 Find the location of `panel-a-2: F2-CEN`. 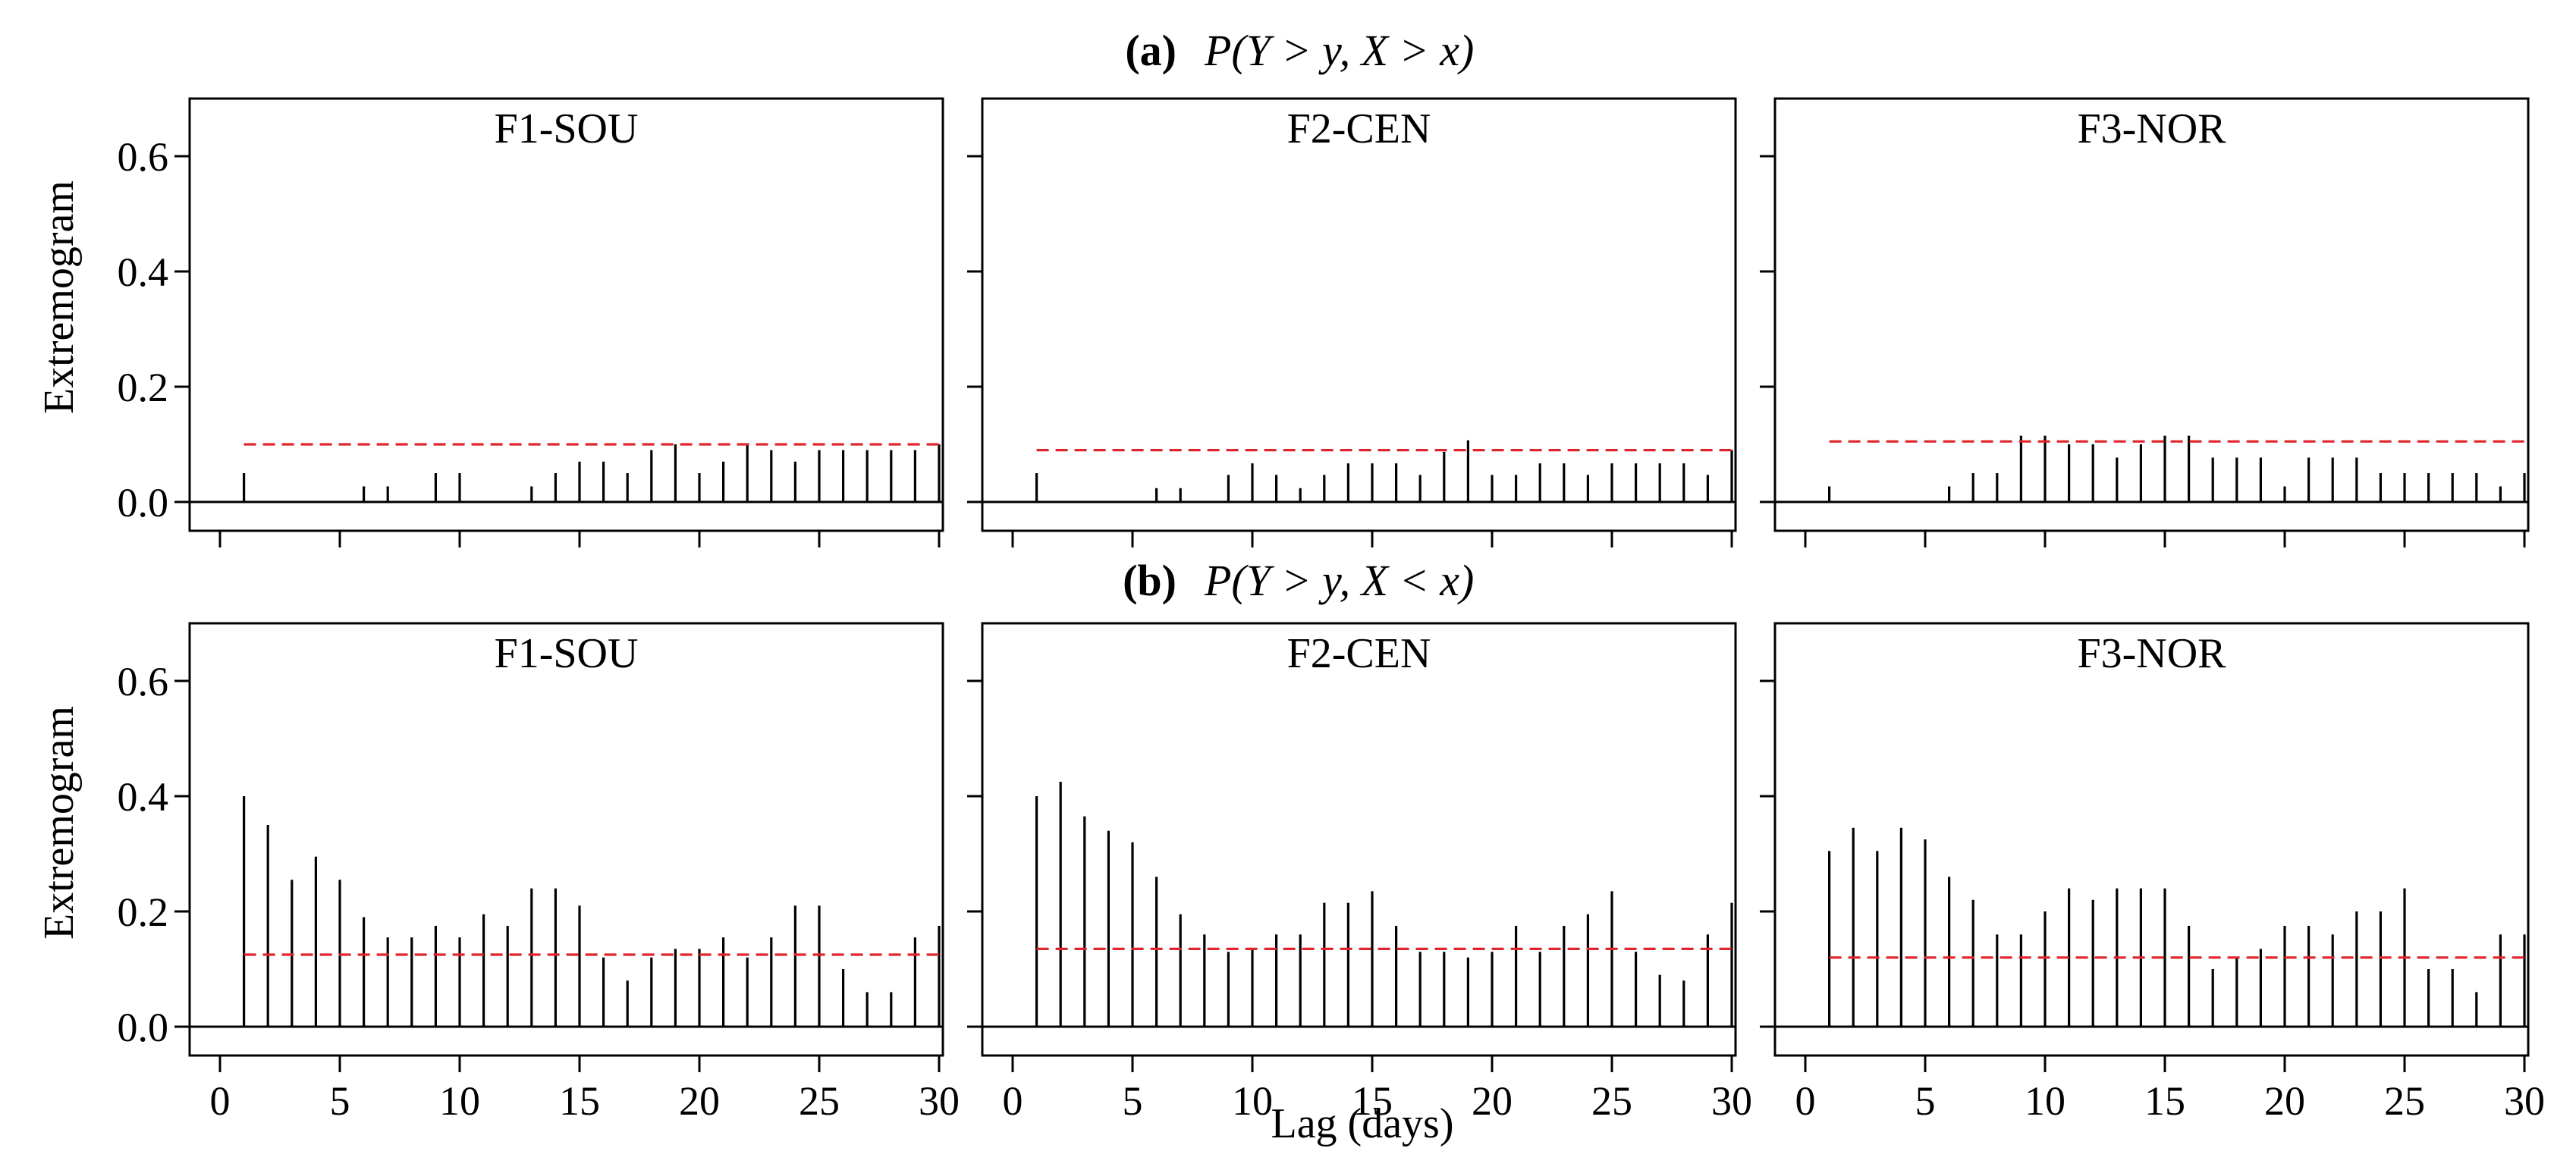

panel-a-2: F2-CEN is located at coordinates (1352, 322).